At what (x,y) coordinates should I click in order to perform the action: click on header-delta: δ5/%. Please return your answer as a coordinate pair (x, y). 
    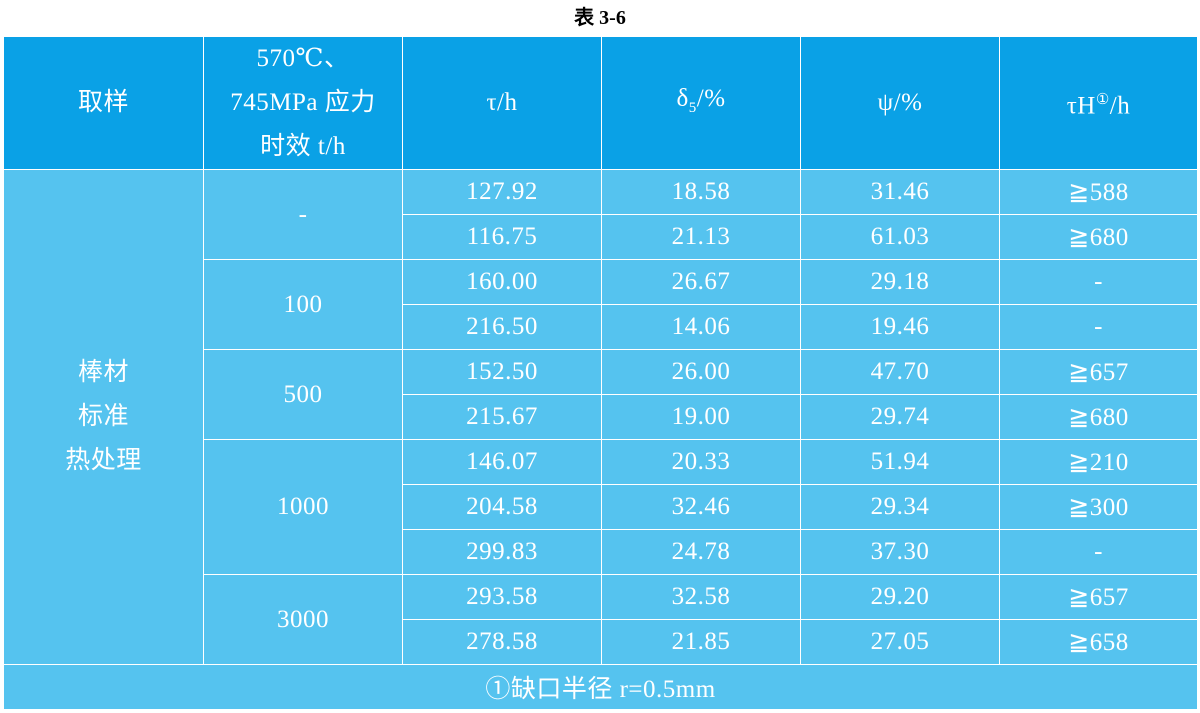
    Looking at the image, I should click on (701, 103).